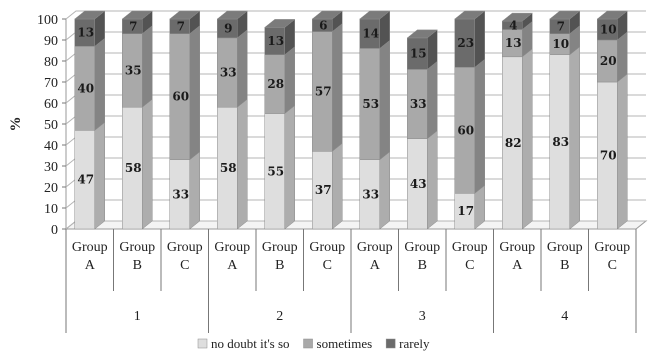  I want to click on y-tick-label: 60, so click(51, 104).